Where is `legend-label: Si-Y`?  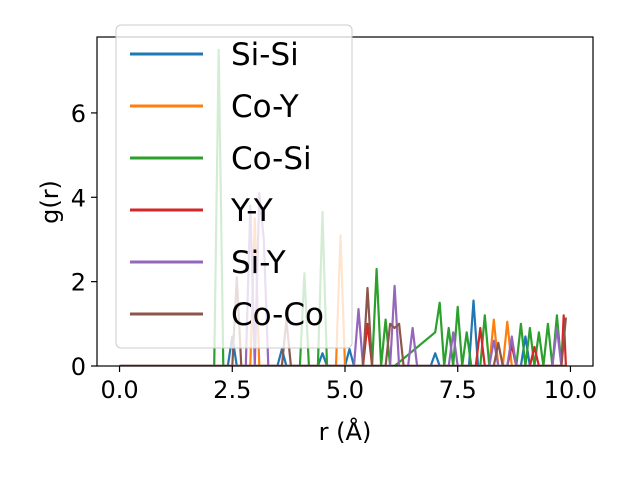
legend-label: Si-Y is located at coordinates (258, 263).